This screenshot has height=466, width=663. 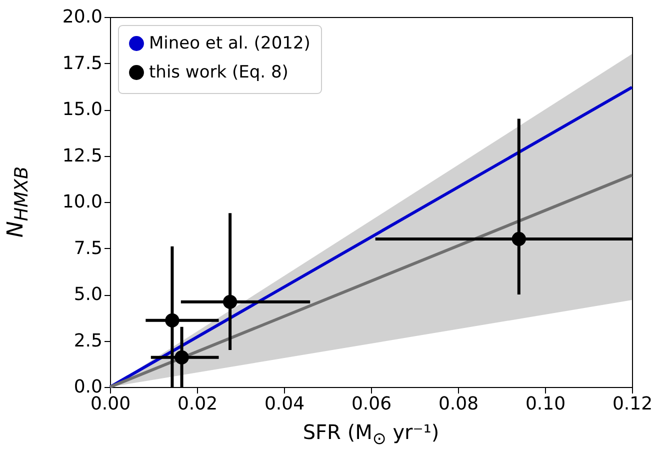 I want to click on x-tick-label: 0.12, so click(x=632, y=404).